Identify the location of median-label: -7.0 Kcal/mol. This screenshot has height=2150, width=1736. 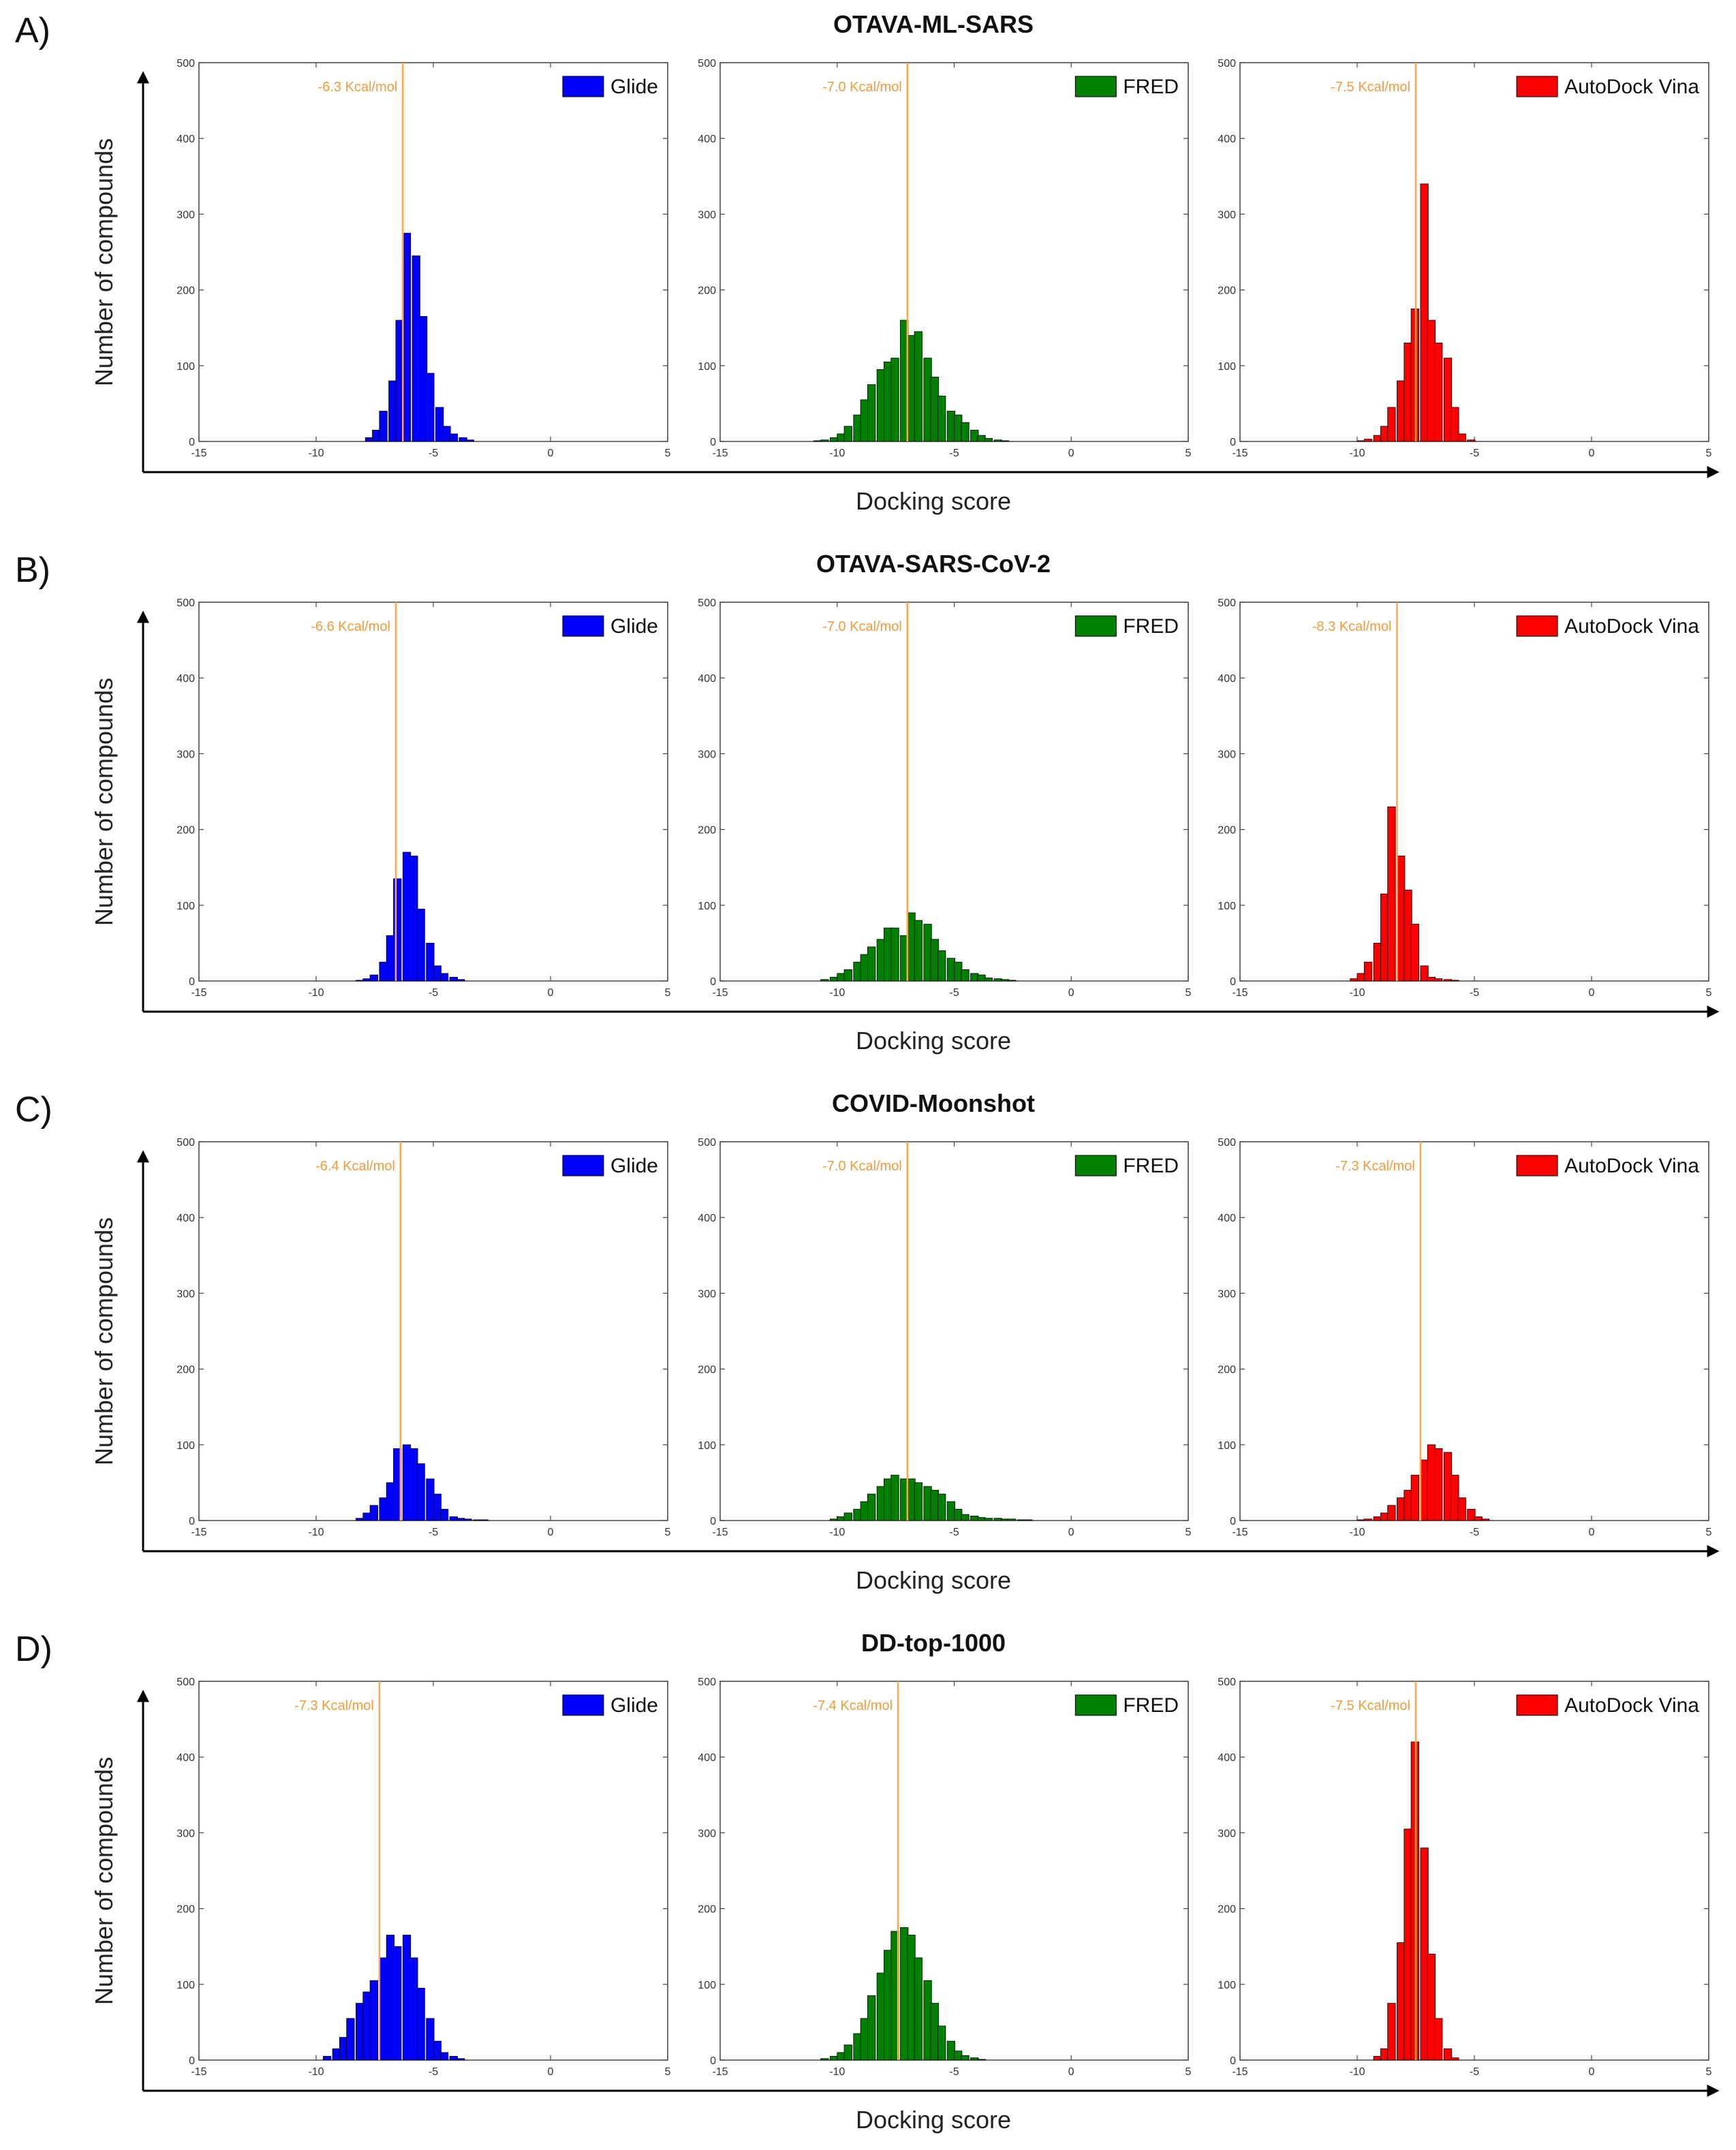
(862, 626).